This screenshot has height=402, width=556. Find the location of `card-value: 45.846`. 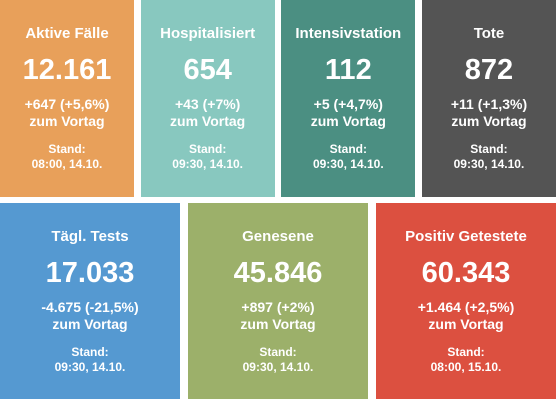

card-value: 45.846 is located at coordinates (278, 273).